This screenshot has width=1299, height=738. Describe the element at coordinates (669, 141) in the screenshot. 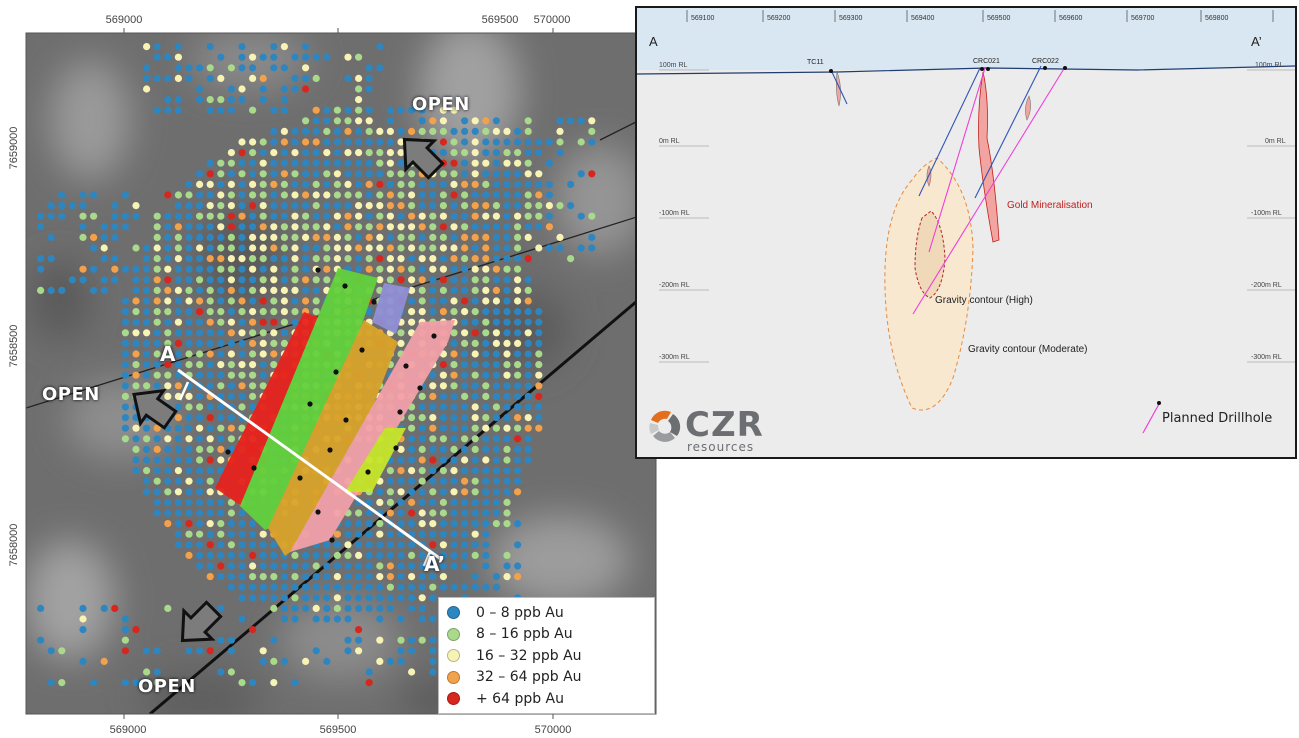

I see `rl-label-left: 0m RL` at that location.